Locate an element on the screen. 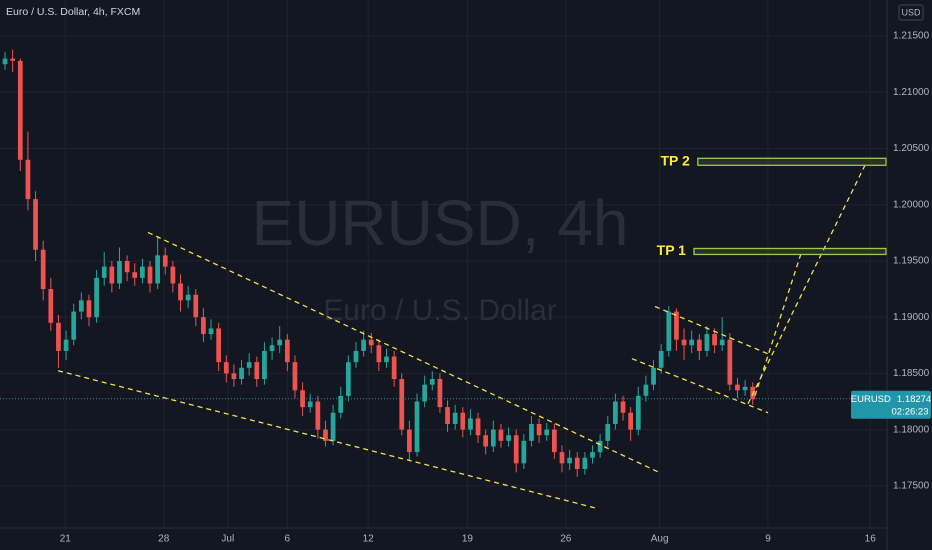  y-tick-label: 1.18500 is located at coordinates (911, 373).